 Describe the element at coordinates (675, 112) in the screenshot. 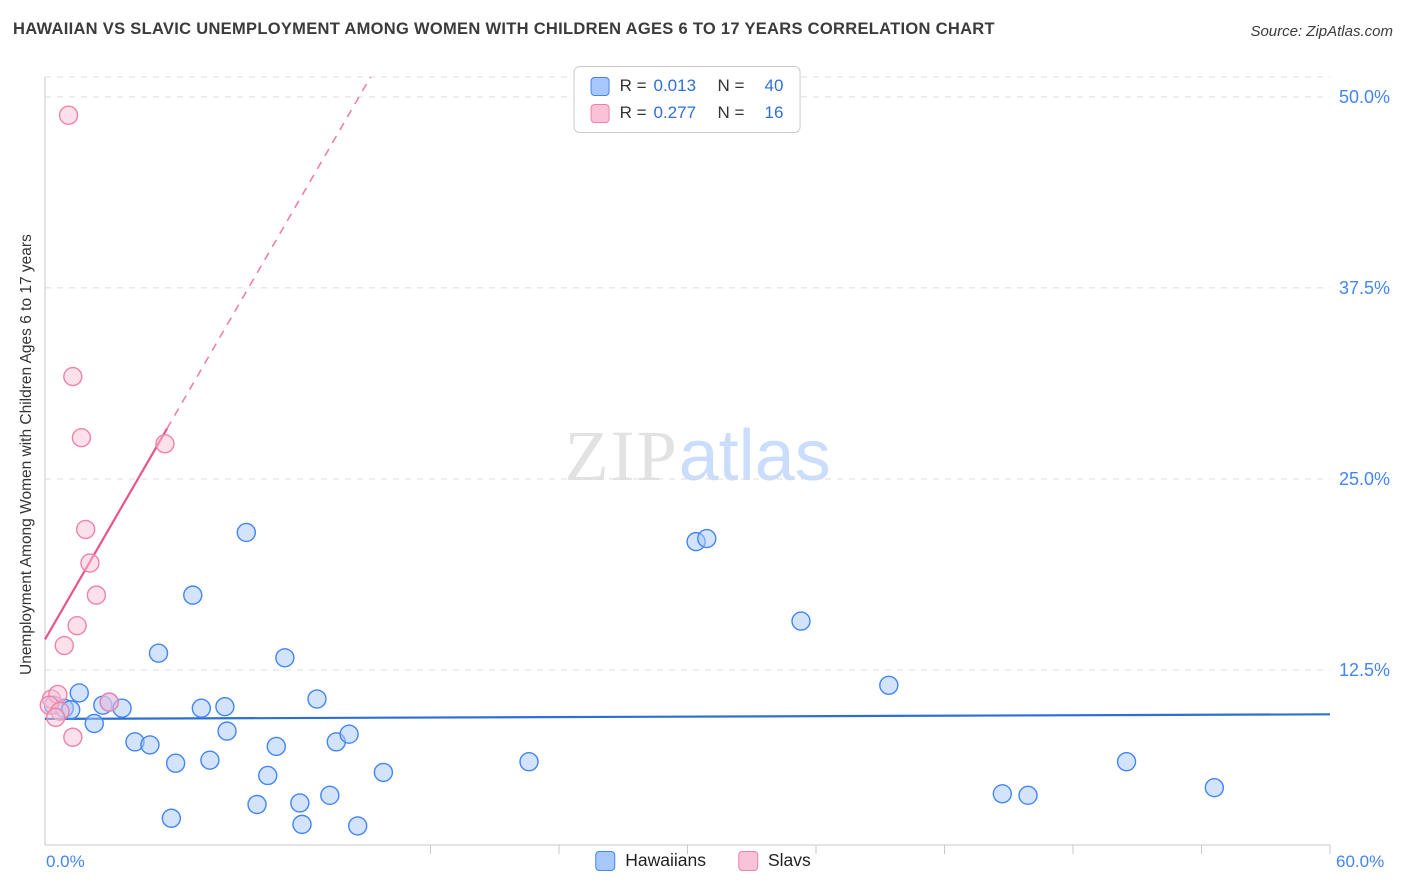

I see `r-value-slavs: 0.277` at that location.